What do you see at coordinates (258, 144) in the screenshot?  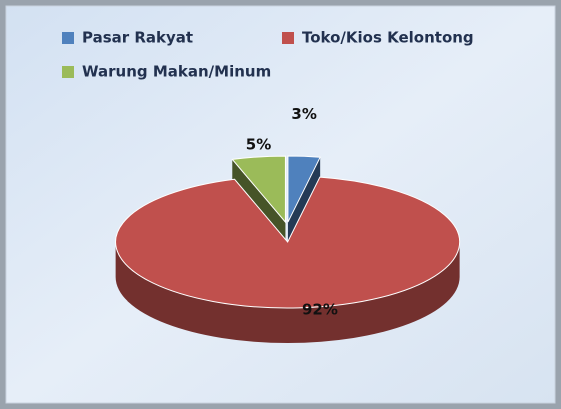 I see `data-label: 5%` at bounding box center [258, 144].